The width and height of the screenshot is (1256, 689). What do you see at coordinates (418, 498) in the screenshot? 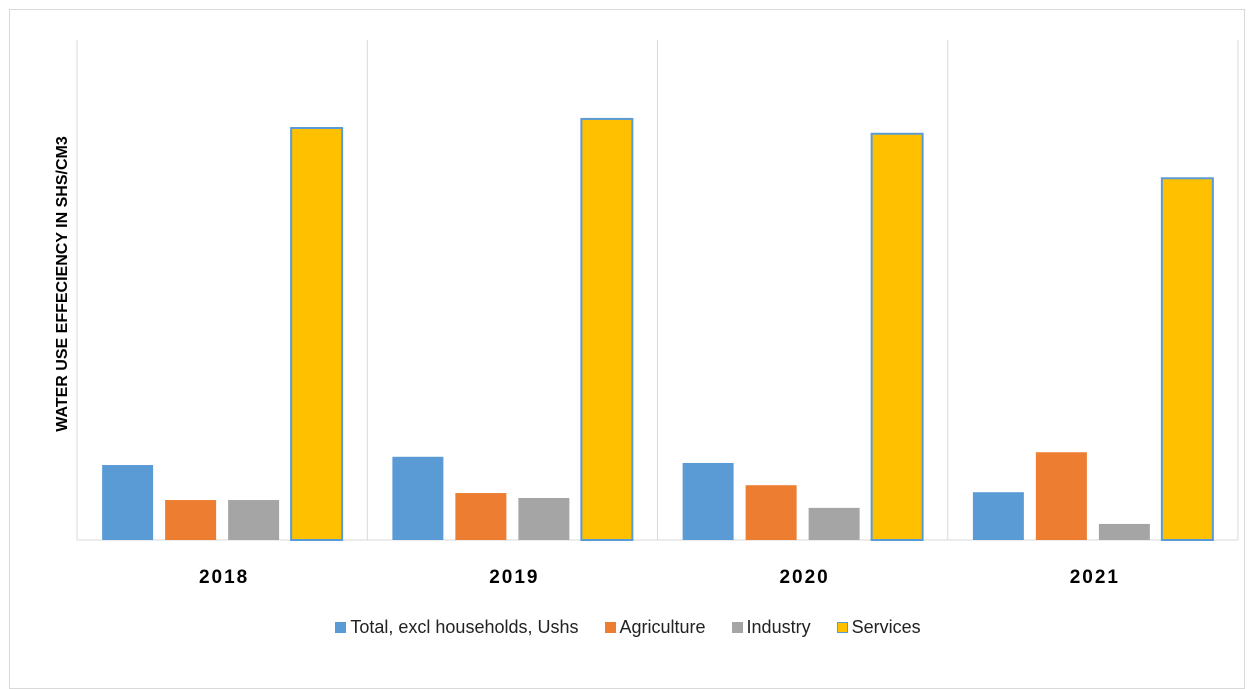
I see `bar-total-excl-households-ushs-2019` at bounding box center [418, 498].